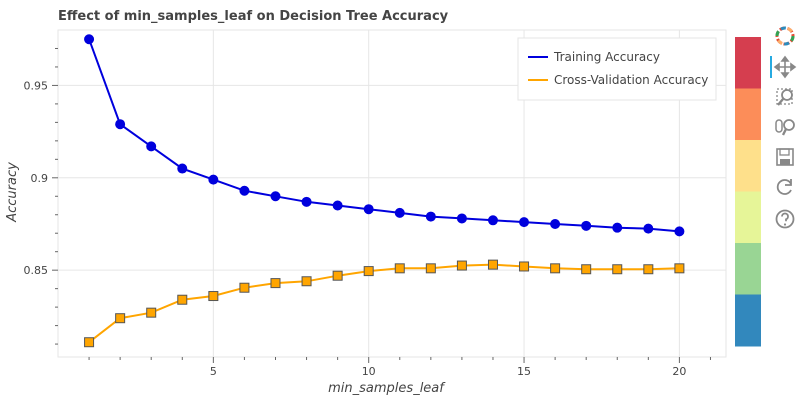 This screenshot has width=800, height=400. Describe the element at coordinates (785, 187) in the screenshot. I see `reset-tool-icon` at that location.